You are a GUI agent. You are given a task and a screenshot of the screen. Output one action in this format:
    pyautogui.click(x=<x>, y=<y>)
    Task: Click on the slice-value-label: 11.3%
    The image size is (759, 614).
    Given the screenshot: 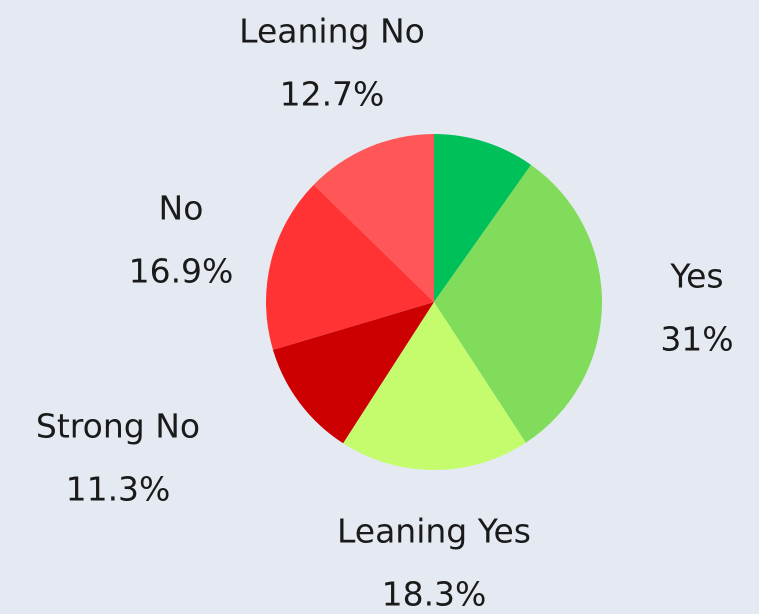 What is the action you would take?
    pyautogui.click(x=118, y=489)
    